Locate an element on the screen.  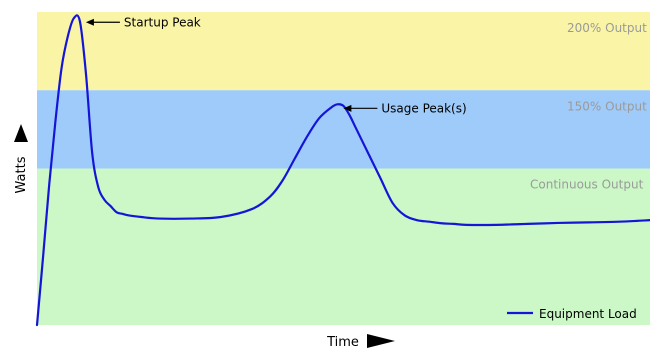
annotation-1: Usage Peak(s) is located at coordinates (405, 108).